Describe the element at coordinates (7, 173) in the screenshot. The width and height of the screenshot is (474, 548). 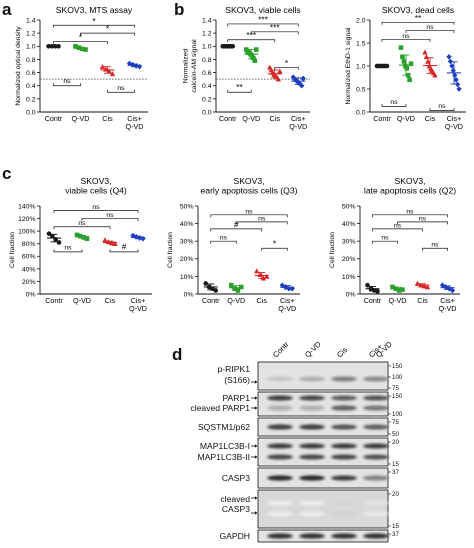
I see `panel-letter-c: c` at that location.